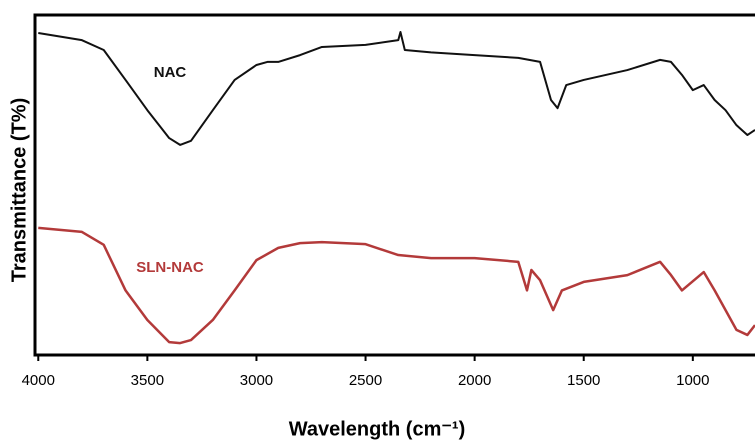  What do you see at coordinates (170, 72) in the screenshot?
I see `series-label: NAC` at bounding box center [170, 72].